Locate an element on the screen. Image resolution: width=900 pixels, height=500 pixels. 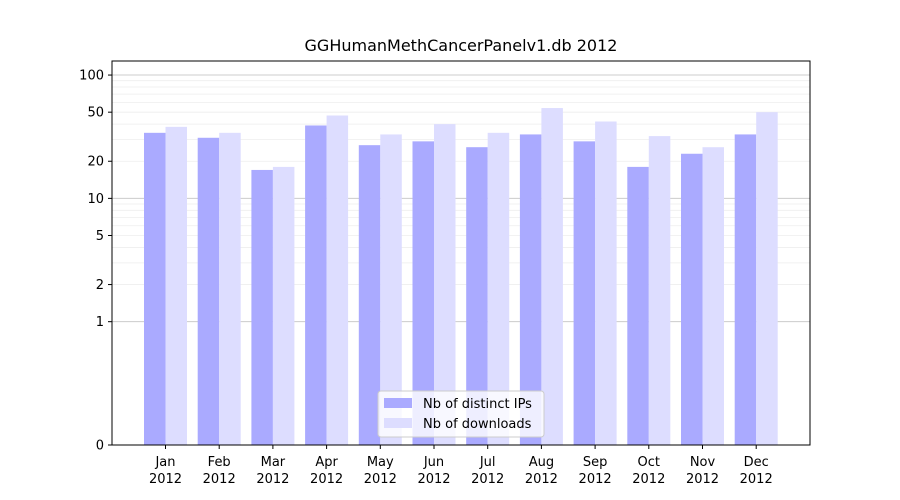
x-tick-label: Mar is located at coordinates (273, 462).